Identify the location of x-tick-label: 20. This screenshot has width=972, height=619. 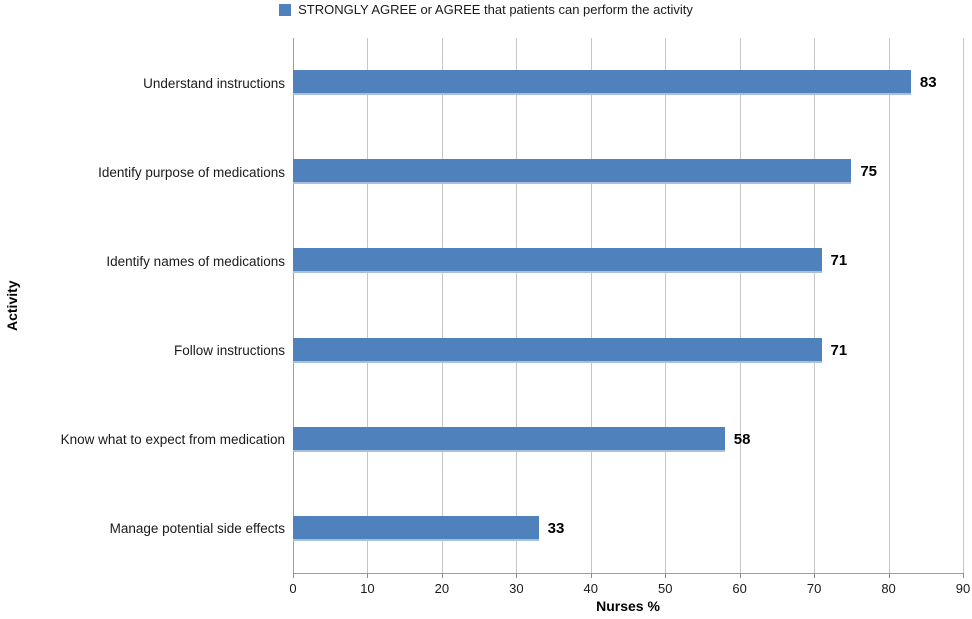
(442, 588).